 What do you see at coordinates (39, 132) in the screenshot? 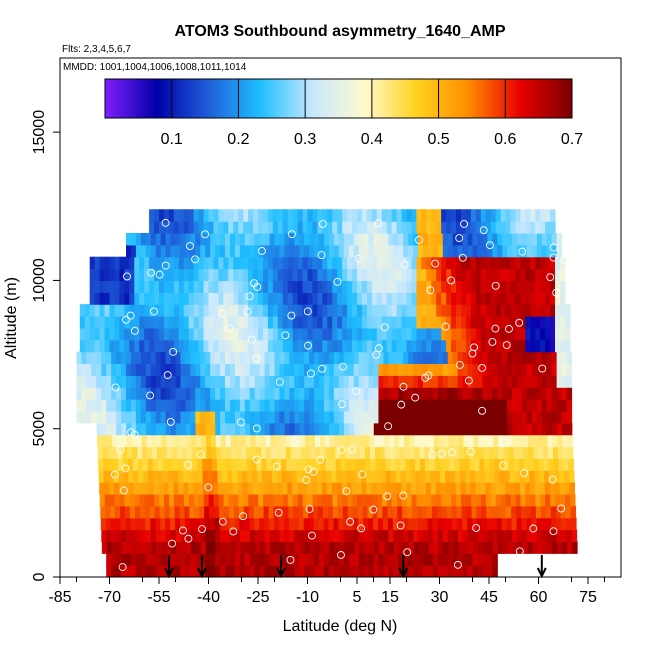
I see `y-tick-label: 15000` at bounding box center [39, 132].